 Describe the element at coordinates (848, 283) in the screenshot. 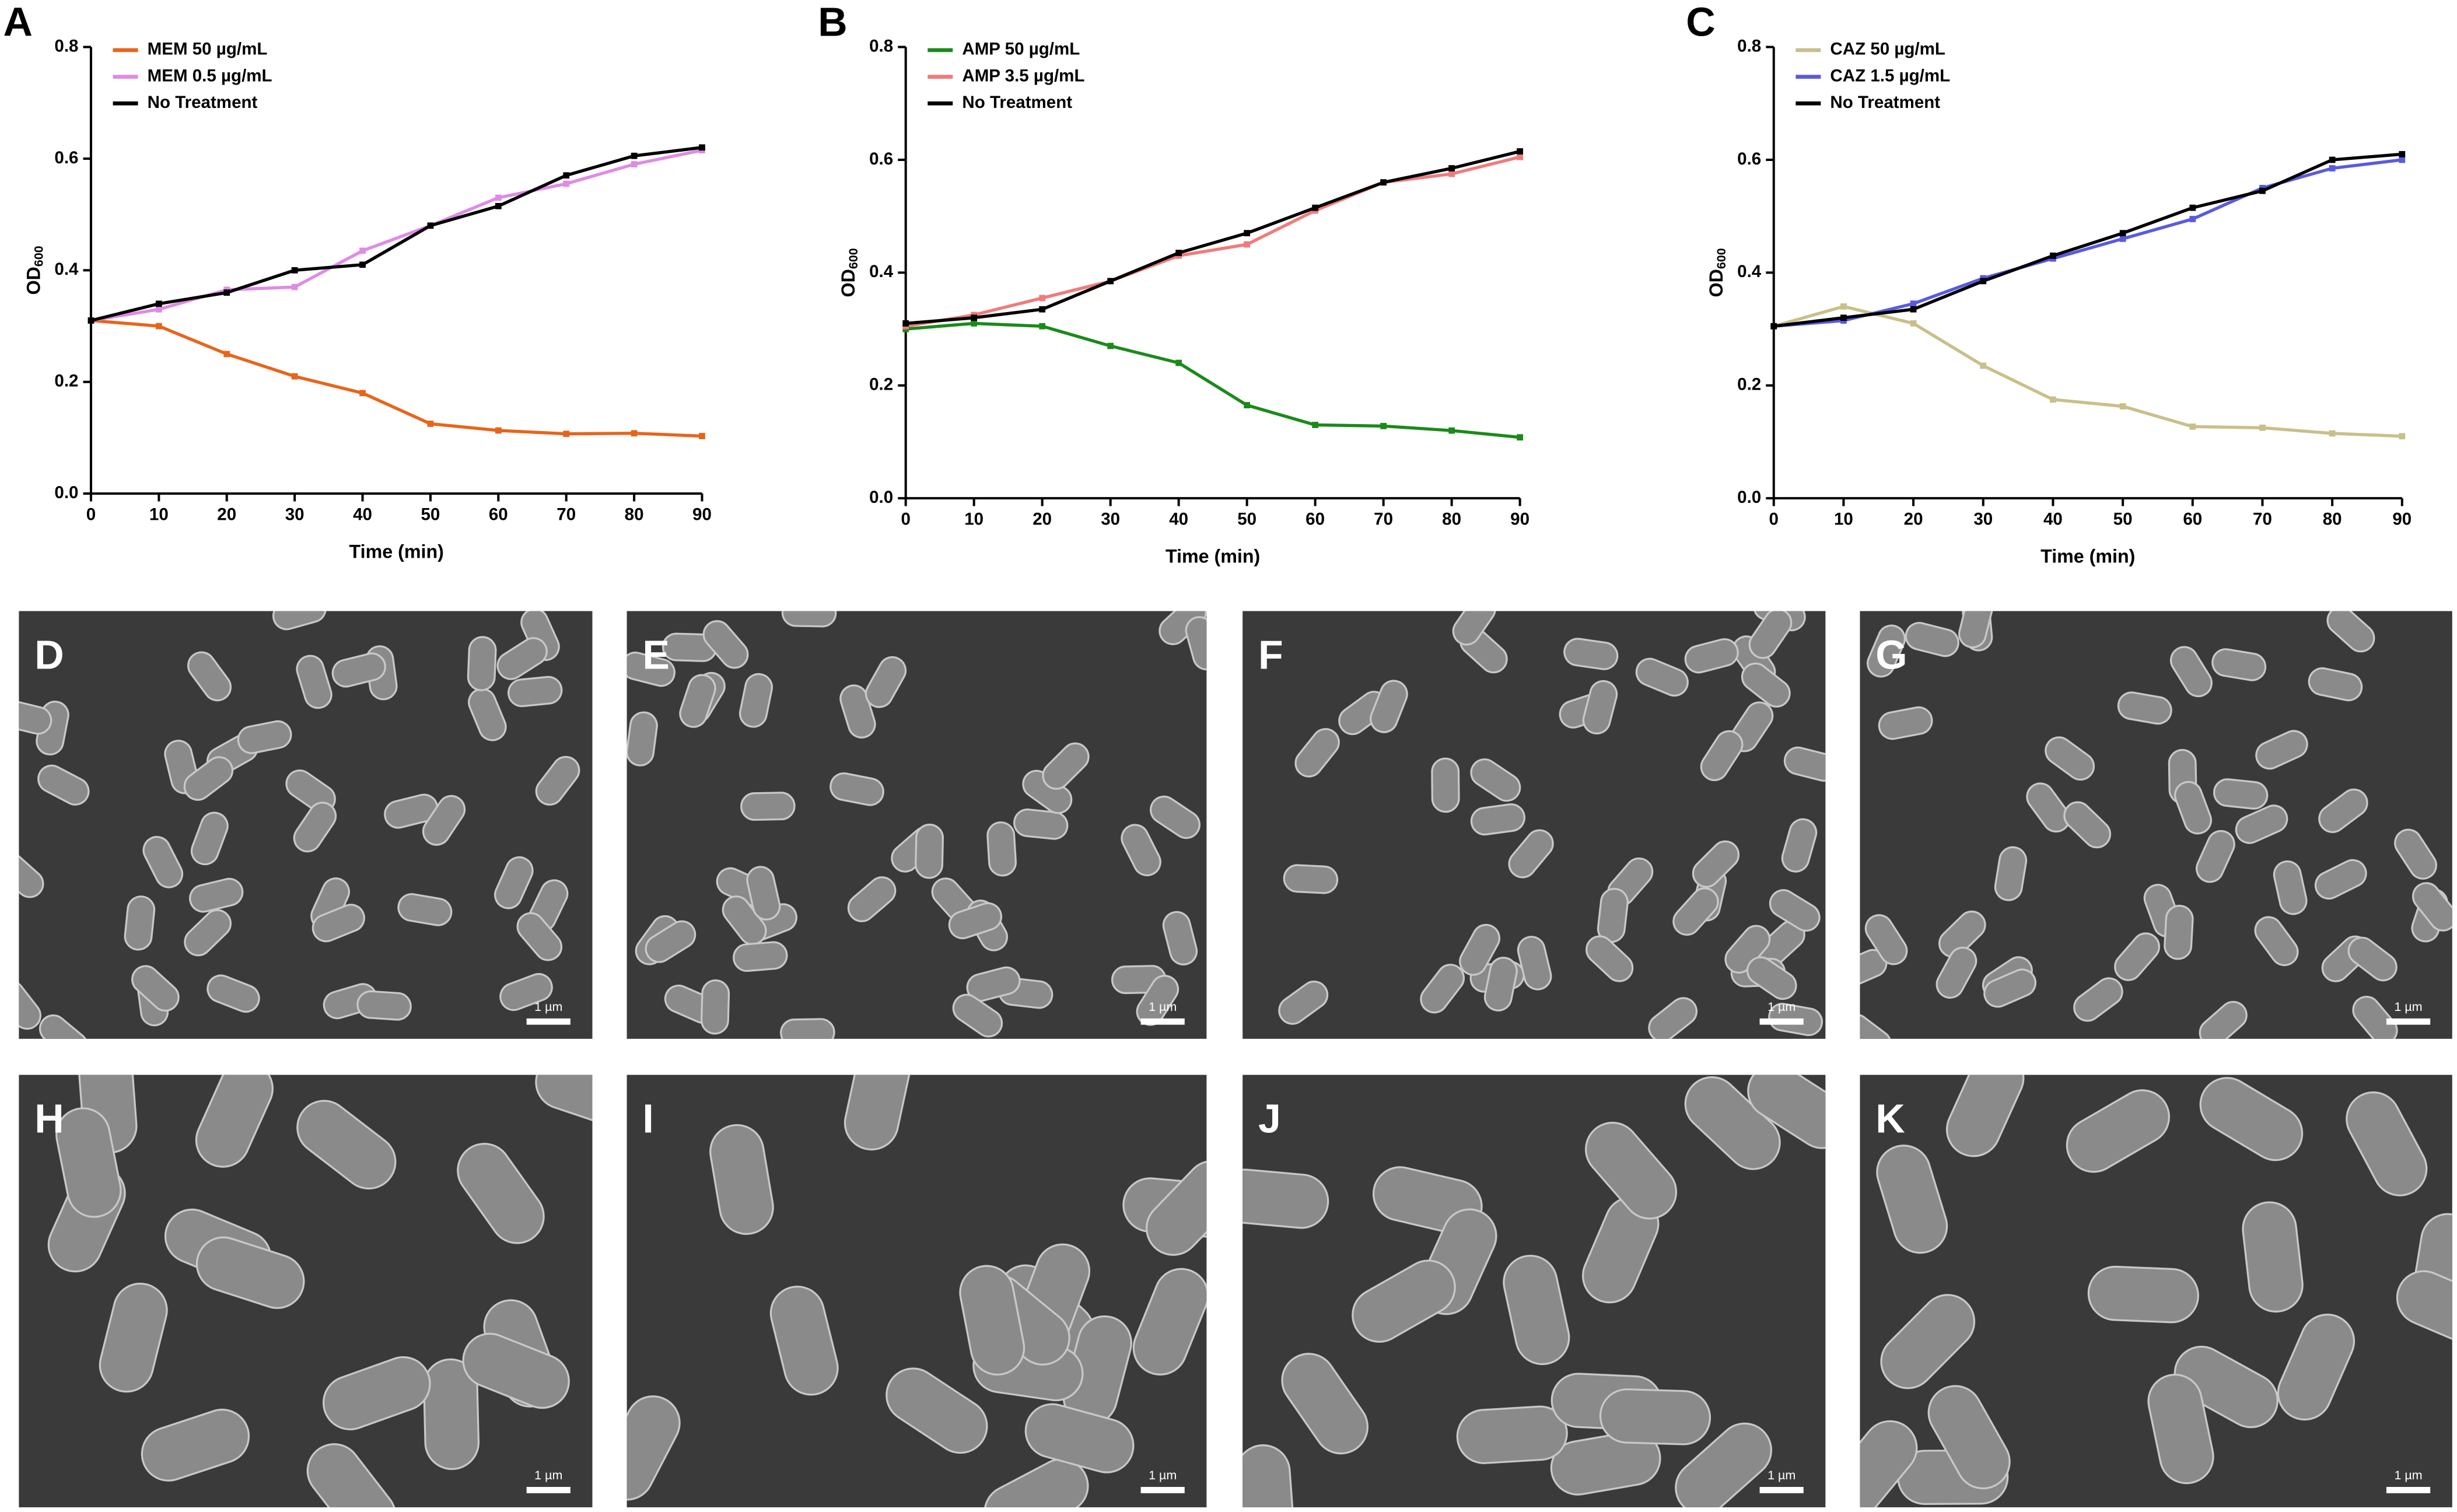

I see `y-axis-label-main: OD` at that location.